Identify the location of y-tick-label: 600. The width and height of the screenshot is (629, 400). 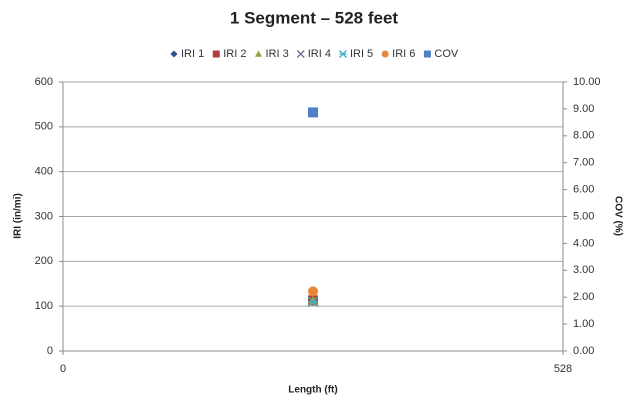
(44, 82).